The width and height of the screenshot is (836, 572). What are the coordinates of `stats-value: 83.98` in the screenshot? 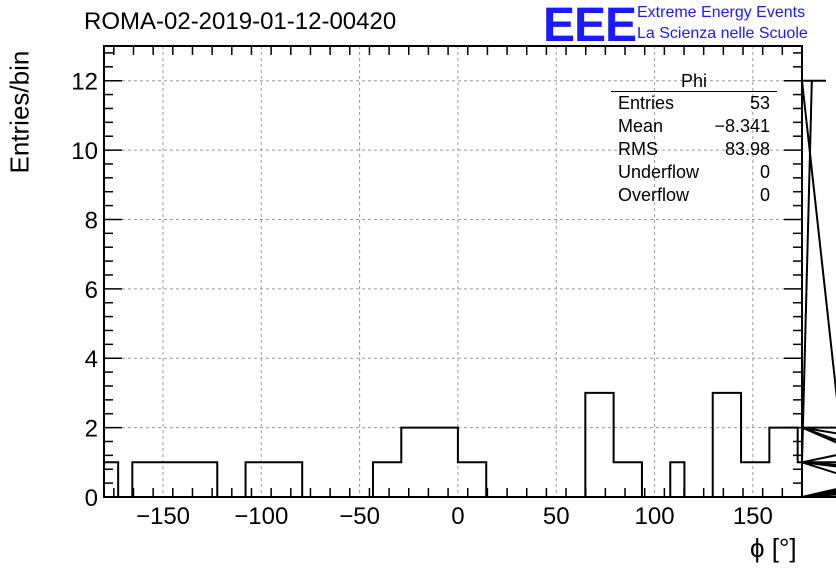 It's located at (747, 149).